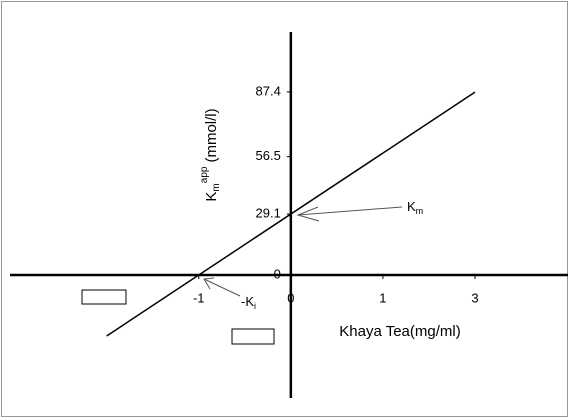  I want to click on annotation-subscript: m, so click(420, 211).